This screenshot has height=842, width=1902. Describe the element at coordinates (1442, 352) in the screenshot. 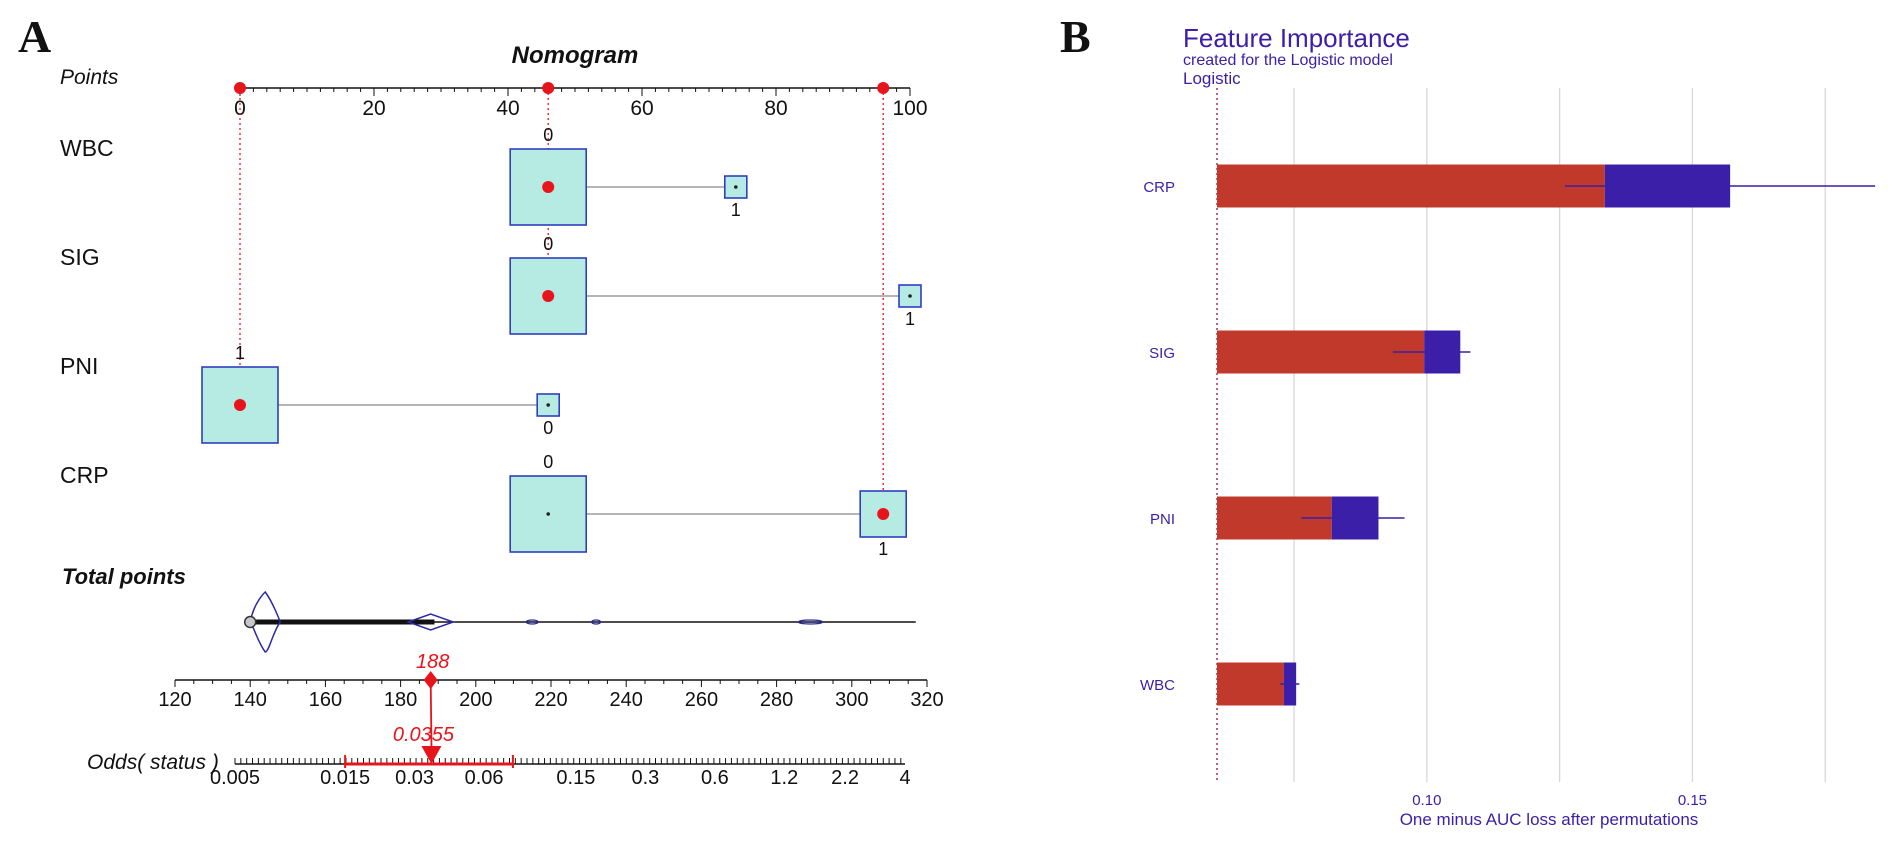

I see `importance-box-sig` at that location.